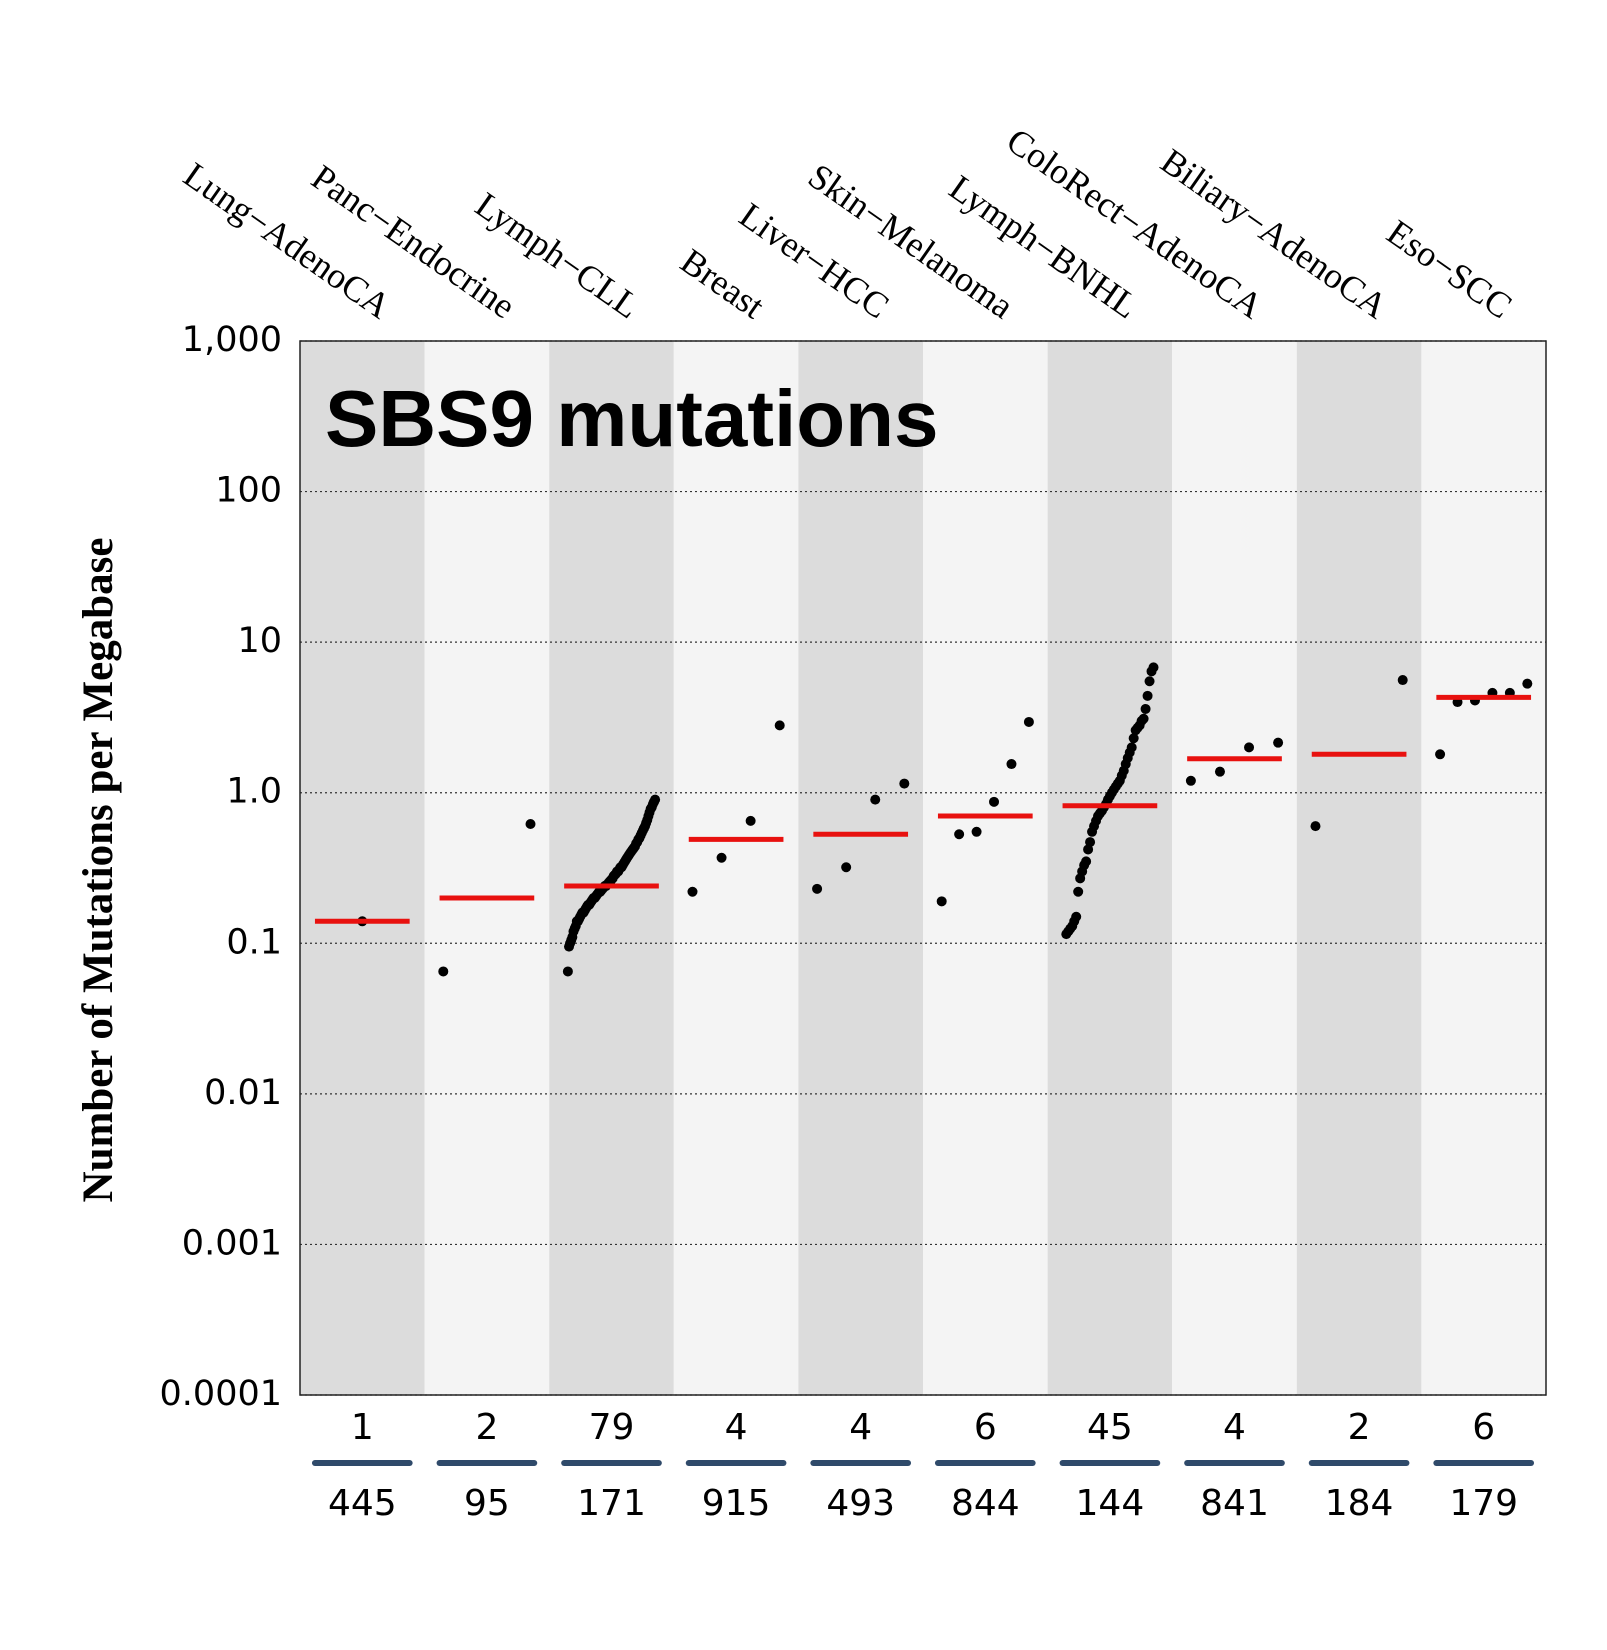  Describe the element at coordinates (362, 1503) in the screenshot. I see `samples-total: 445` at that location.